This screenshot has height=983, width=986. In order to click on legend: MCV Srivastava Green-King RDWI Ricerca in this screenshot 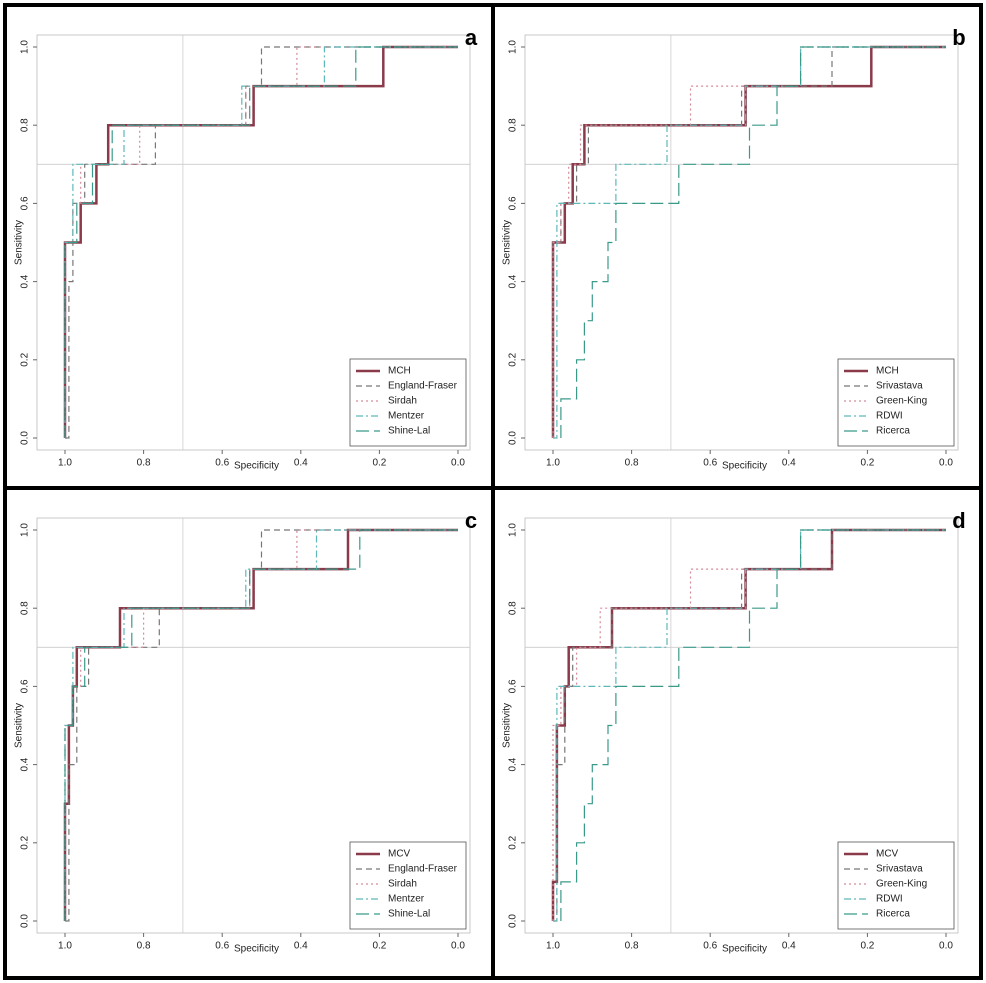, I will do `click(896, 885)`.